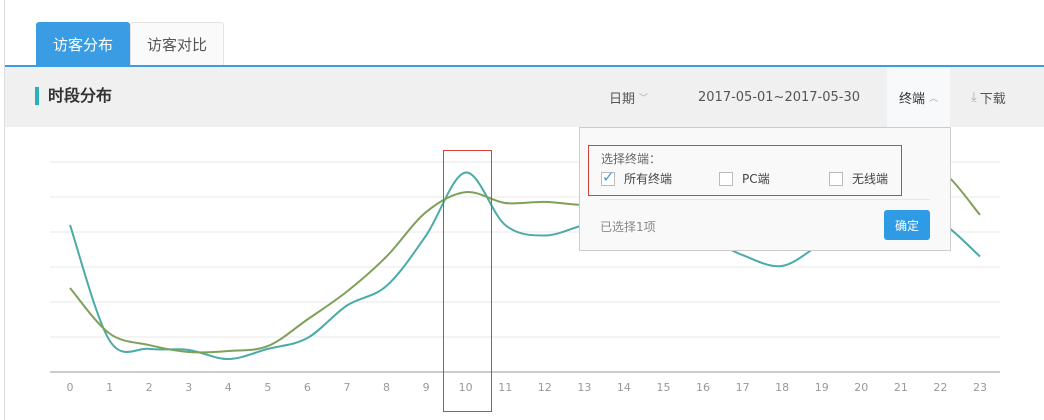 Image resolution: width=1044 pixels, height=420 pixels. What do you see at coordinates (83, 44) in the screenshot?
I see `tab-visitor-distribution: 访客分布` at bounding box center [83, 44].